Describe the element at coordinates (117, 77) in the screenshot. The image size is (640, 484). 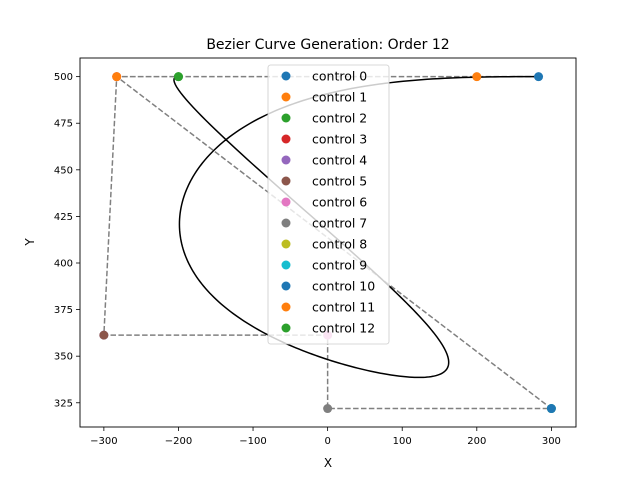
I see `control-point-11-marker` at that location.